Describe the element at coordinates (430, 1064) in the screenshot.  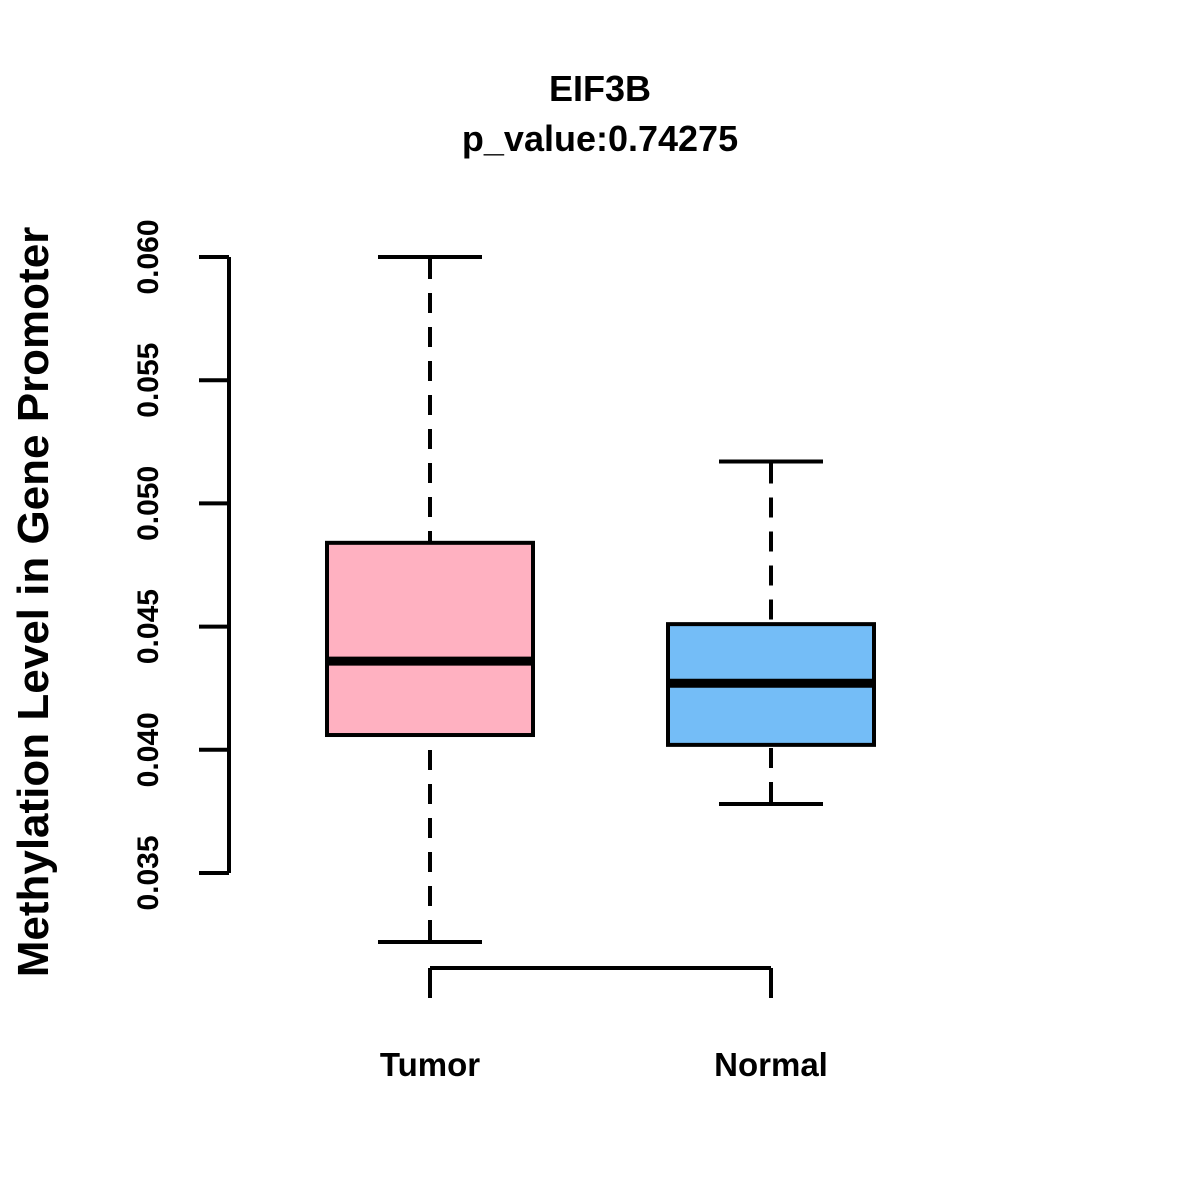
I see `x-category-label: Tumor` at that location.